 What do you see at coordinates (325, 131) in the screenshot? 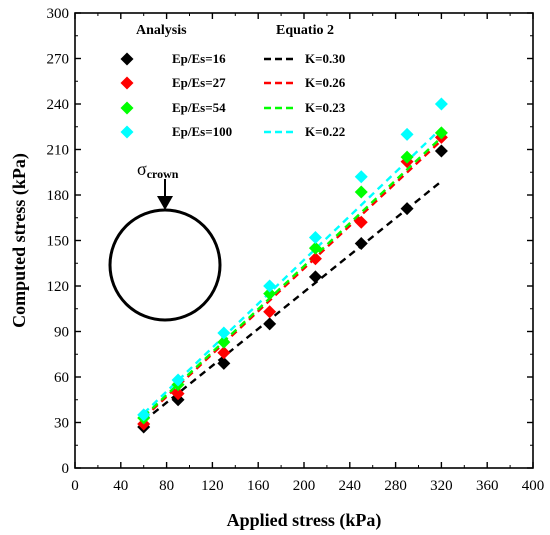
I see `legend-label-k-0-22: K=0.22` at bounding box center [325, 131].